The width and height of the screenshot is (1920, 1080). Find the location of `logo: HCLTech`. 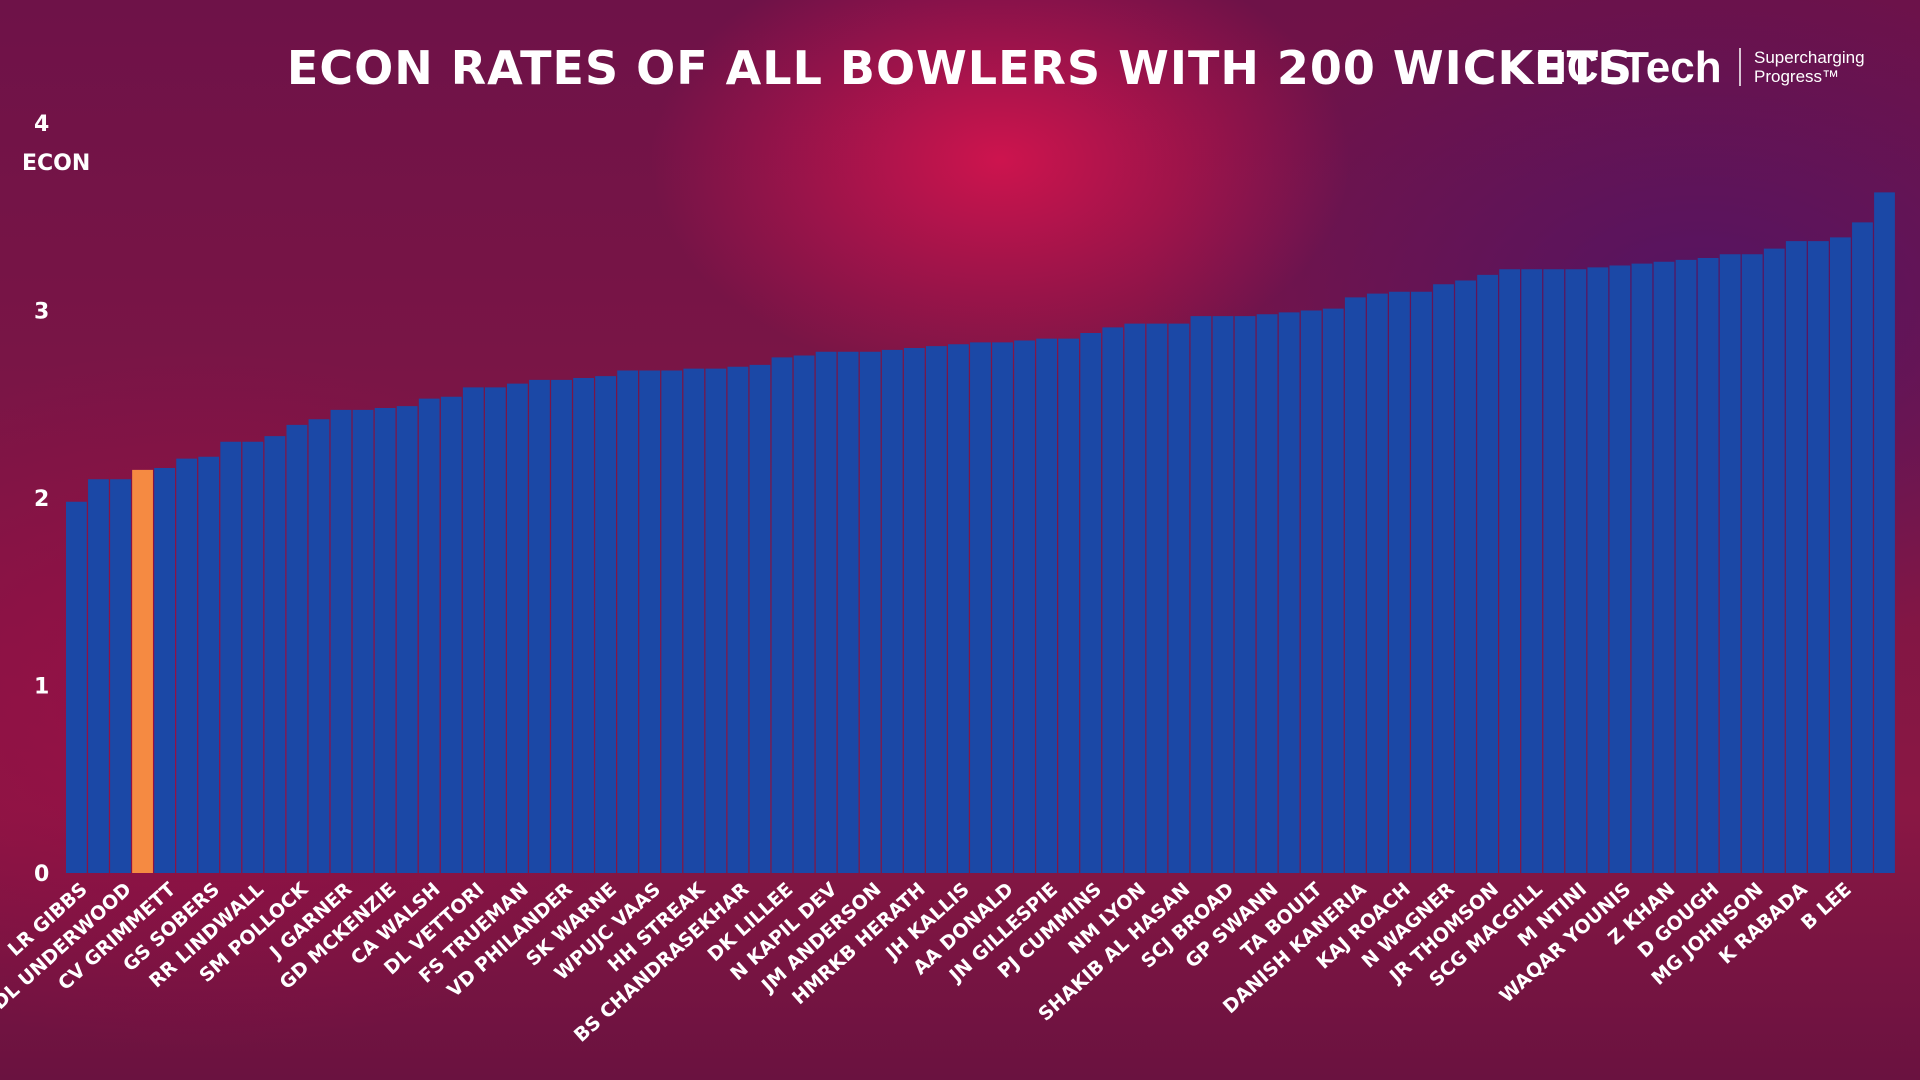

logo: HCLTech is located at coordinates (1628, 67).